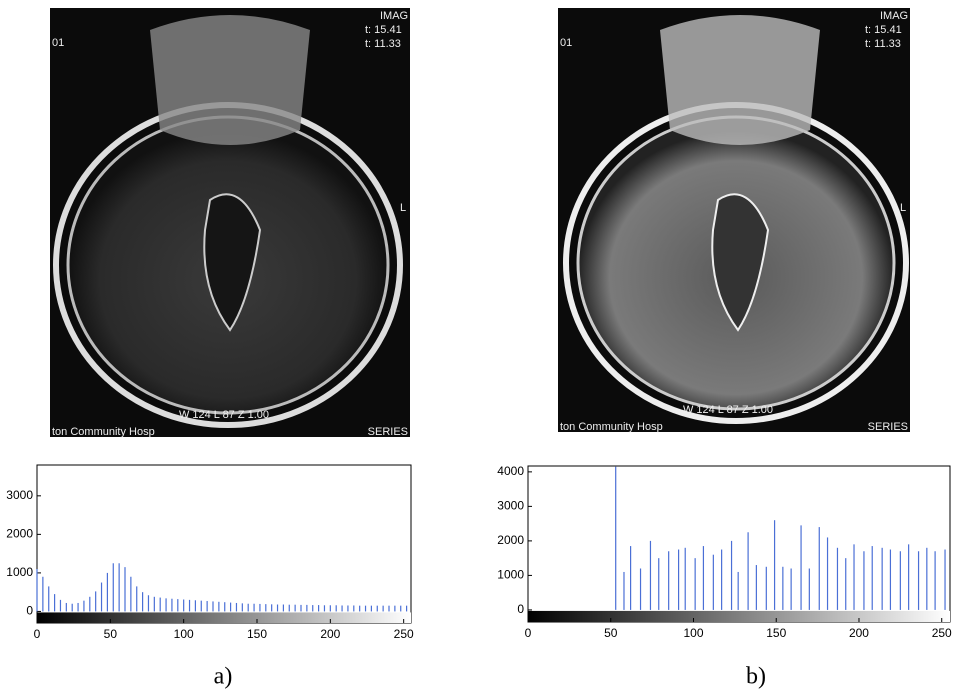 This screenshot has height=699, width=957. I want to click on caption: b), so click(756, 677).